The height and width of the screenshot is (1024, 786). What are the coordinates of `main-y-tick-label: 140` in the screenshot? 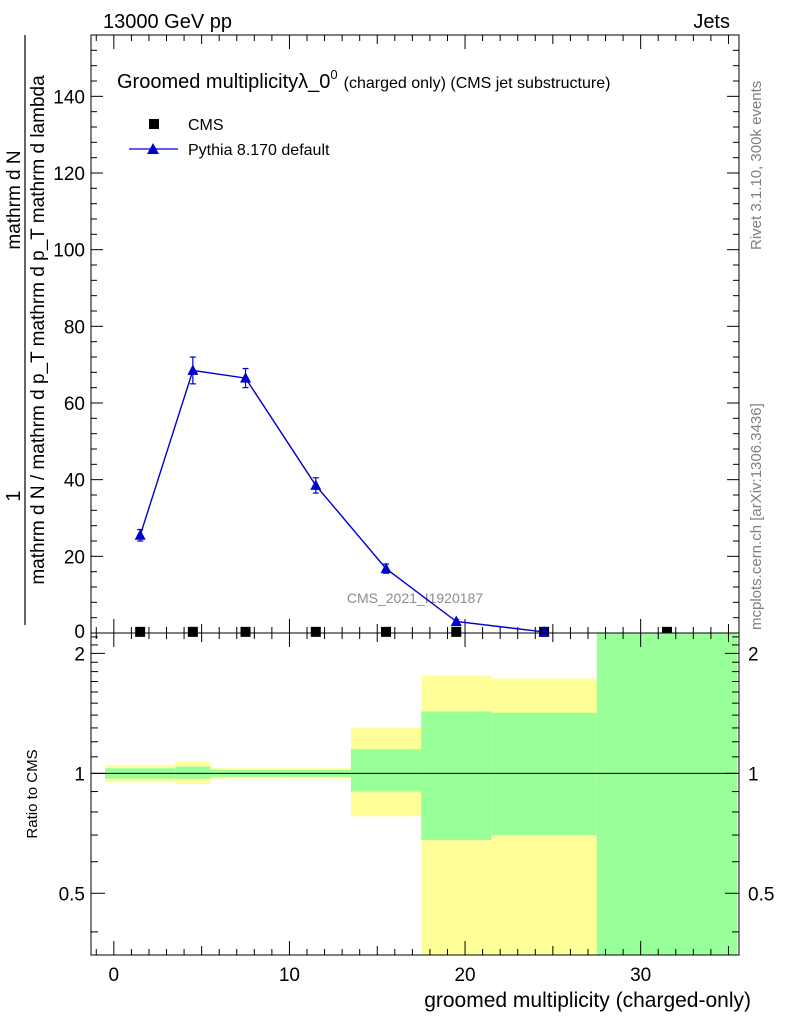 It's located at (69, 97).